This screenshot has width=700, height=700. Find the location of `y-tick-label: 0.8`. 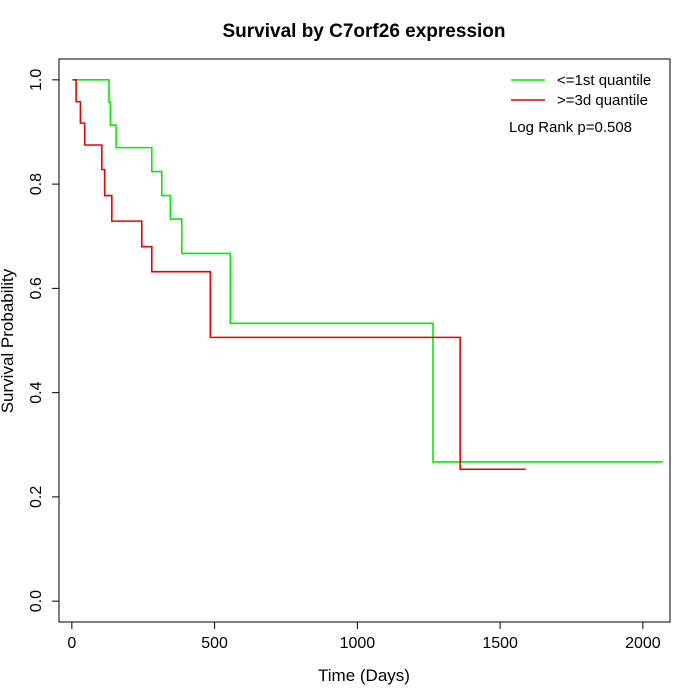

y-tick-label: 0.8 is located at coordinates (36, 184).